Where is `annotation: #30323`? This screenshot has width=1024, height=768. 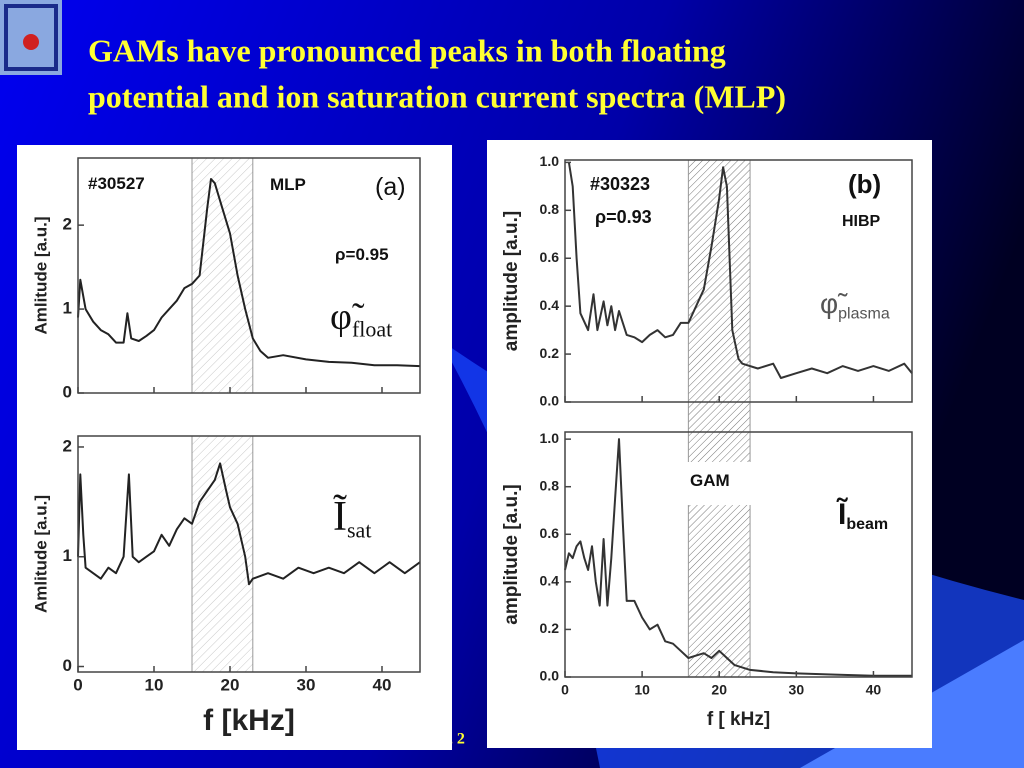
annotation: #30323 is located at coordinates (620, 184).